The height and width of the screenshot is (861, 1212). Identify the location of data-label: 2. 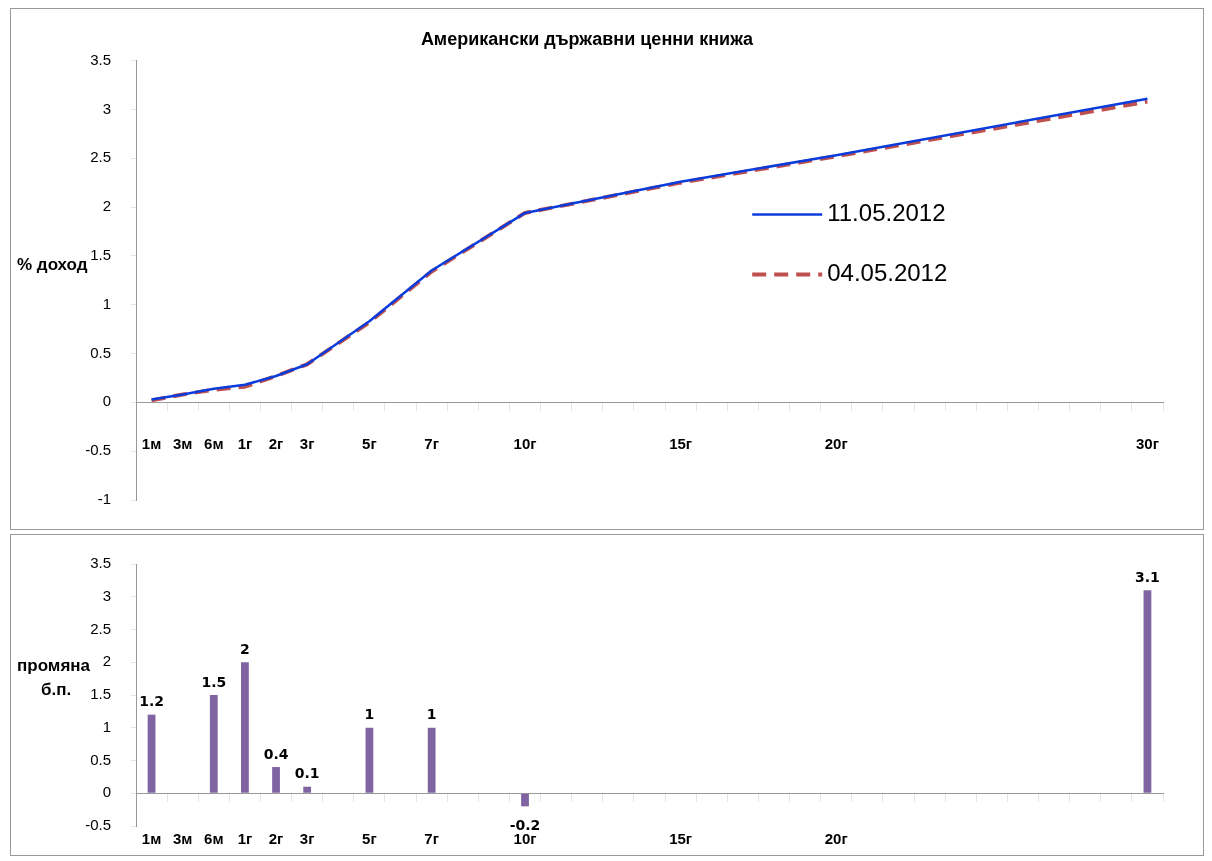
(245, 648).